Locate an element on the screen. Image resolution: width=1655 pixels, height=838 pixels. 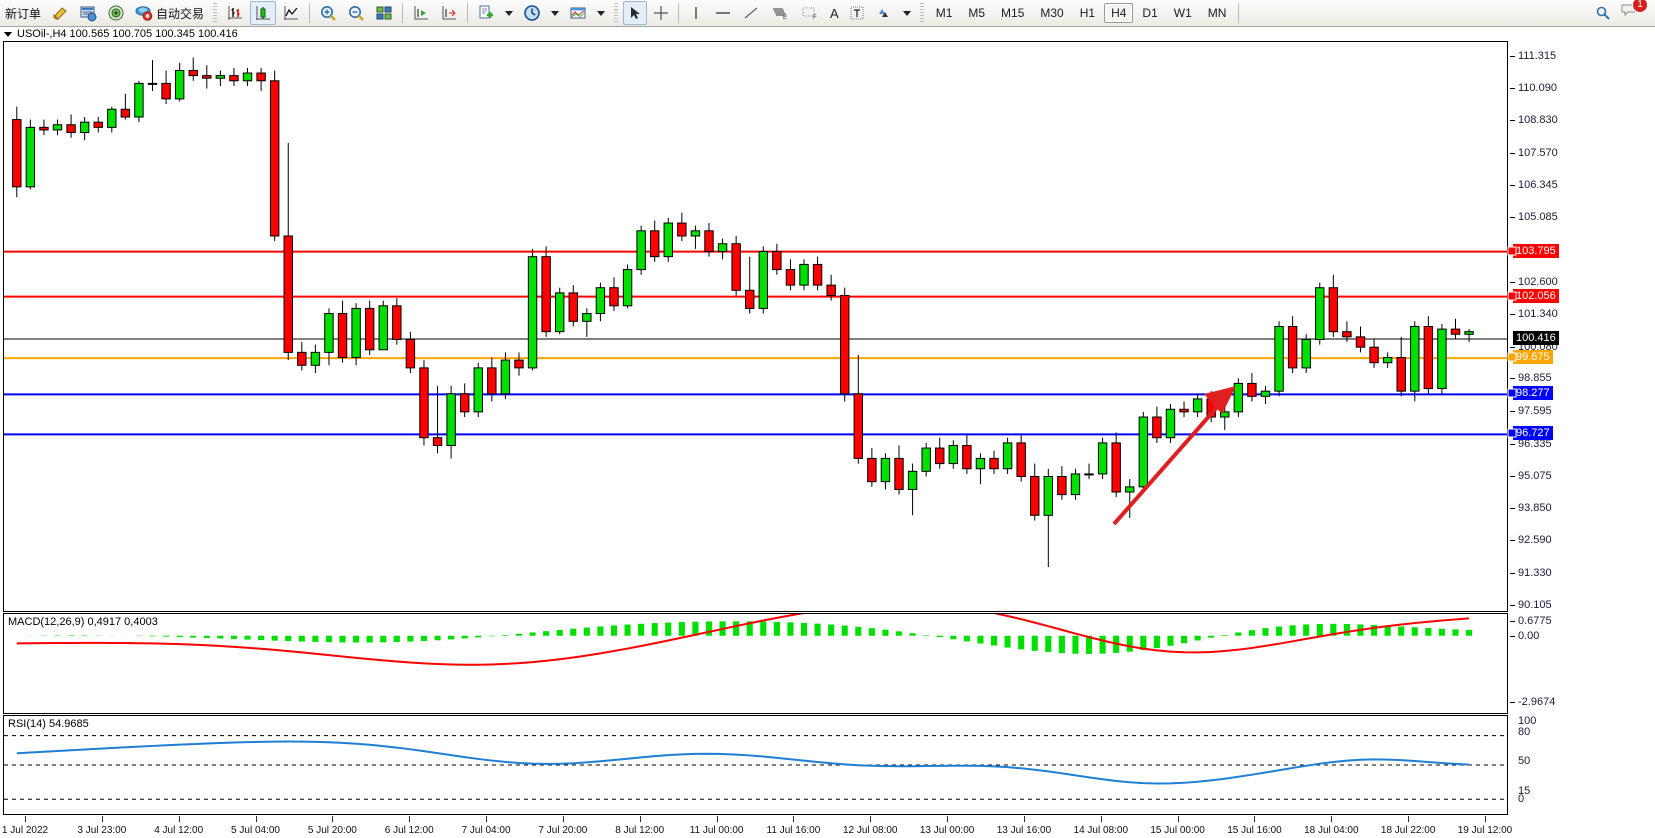
price-level-tag-bid: 100.416 is located at coordinates (1536, 338).